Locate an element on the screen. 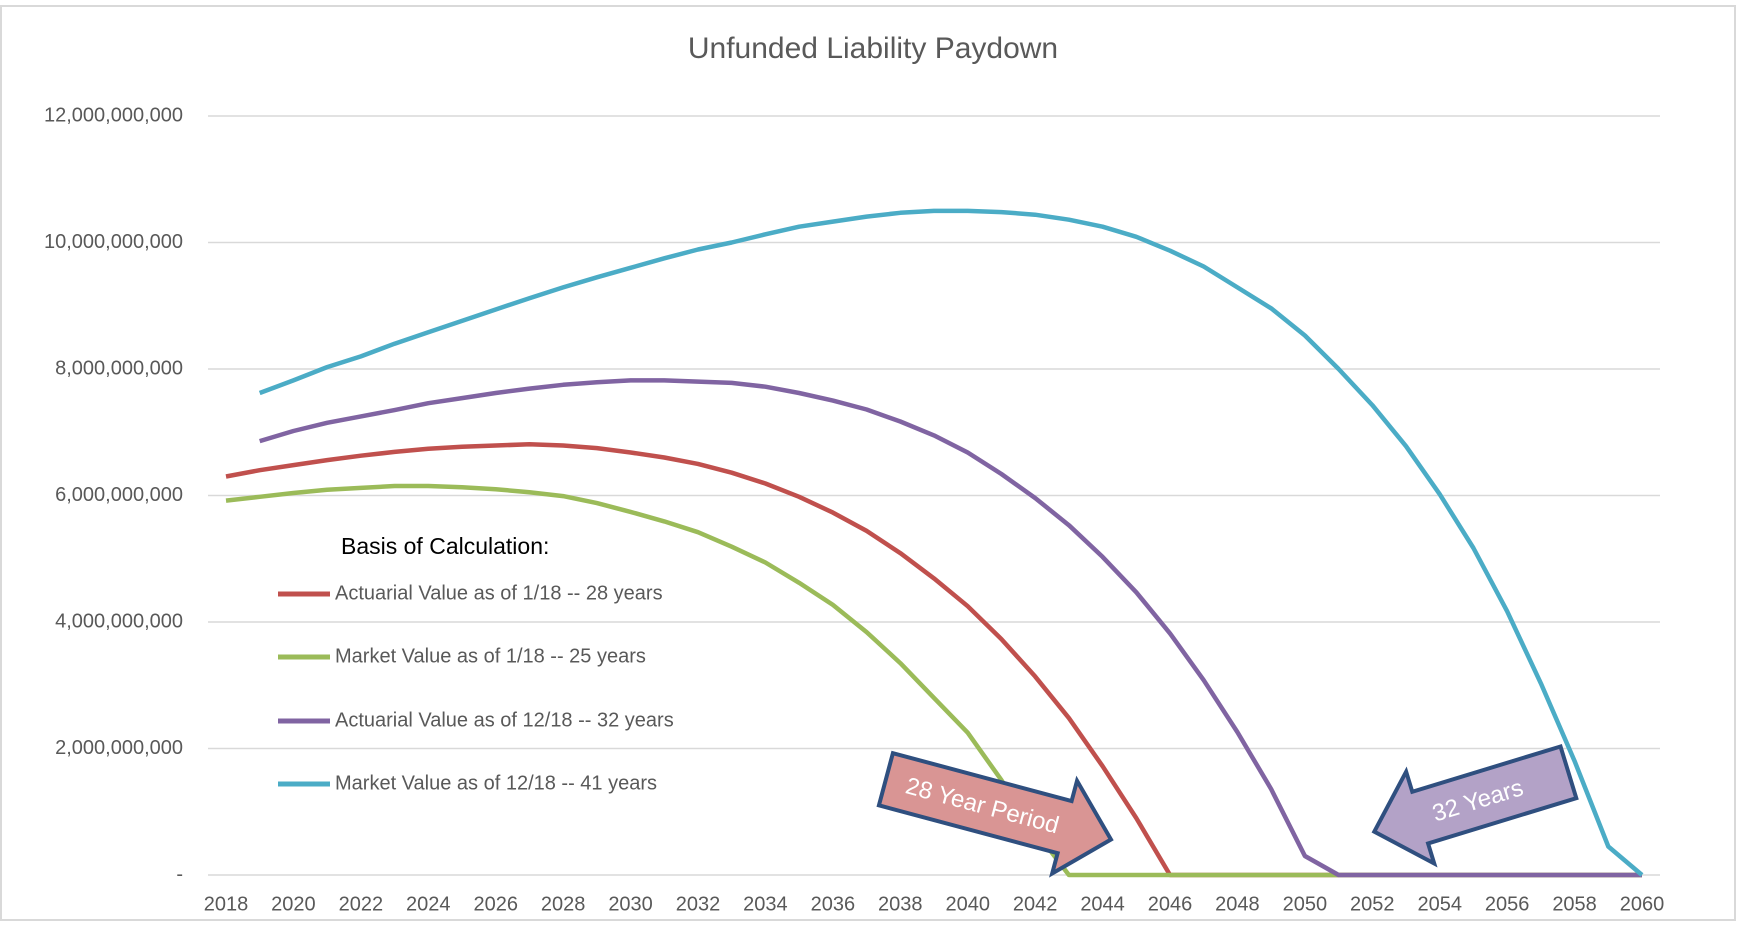 Image resolution: width=1737 pixels, height=926 pixels. x-tick-label: 2042 is located at coordinates (1035, 904).